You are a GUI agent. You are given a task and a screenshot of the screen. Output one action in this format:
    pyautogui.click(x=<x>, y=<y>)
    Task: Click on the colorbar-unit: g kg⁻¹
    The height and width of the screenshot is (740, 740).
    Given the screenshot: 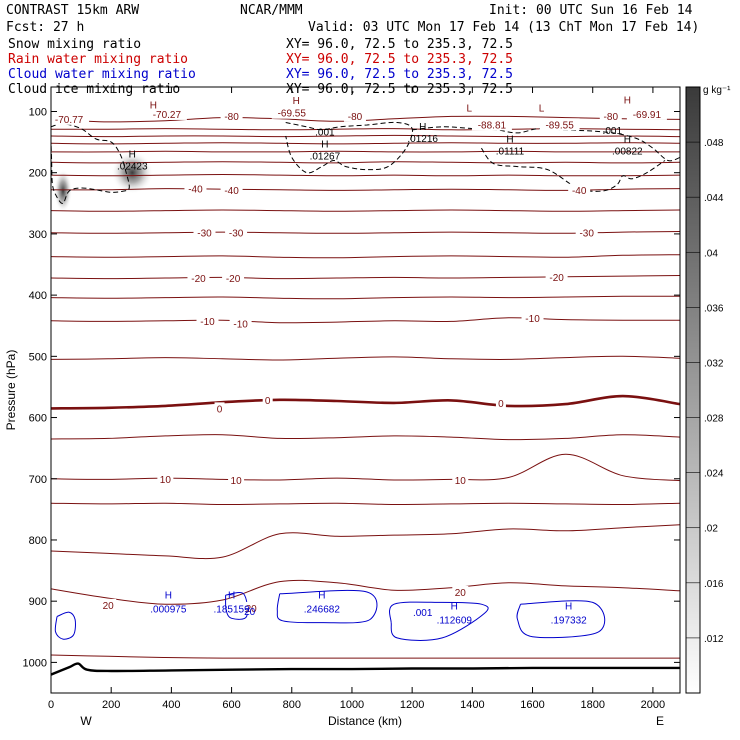 What is the action you would take?
    pyautogui.click(x=717, y=90)
    